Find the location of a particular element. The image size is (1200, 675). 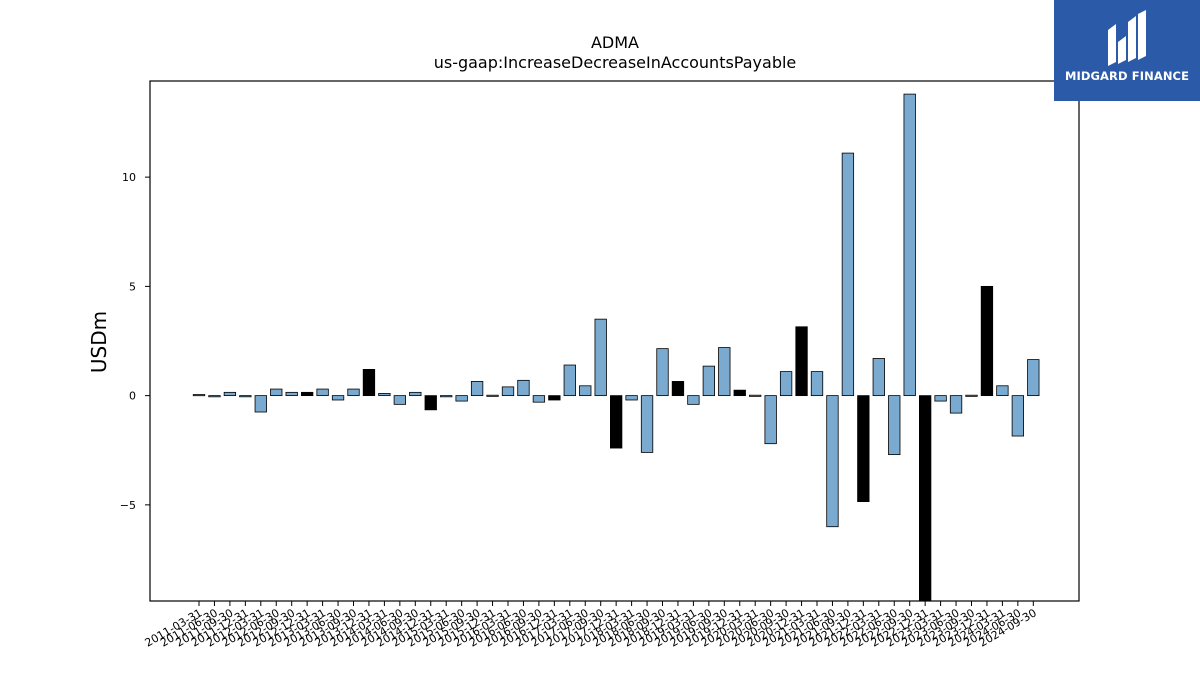

midgard-finance-logo: MIDGARD FINANCE is located at coordinates (1127, 50).